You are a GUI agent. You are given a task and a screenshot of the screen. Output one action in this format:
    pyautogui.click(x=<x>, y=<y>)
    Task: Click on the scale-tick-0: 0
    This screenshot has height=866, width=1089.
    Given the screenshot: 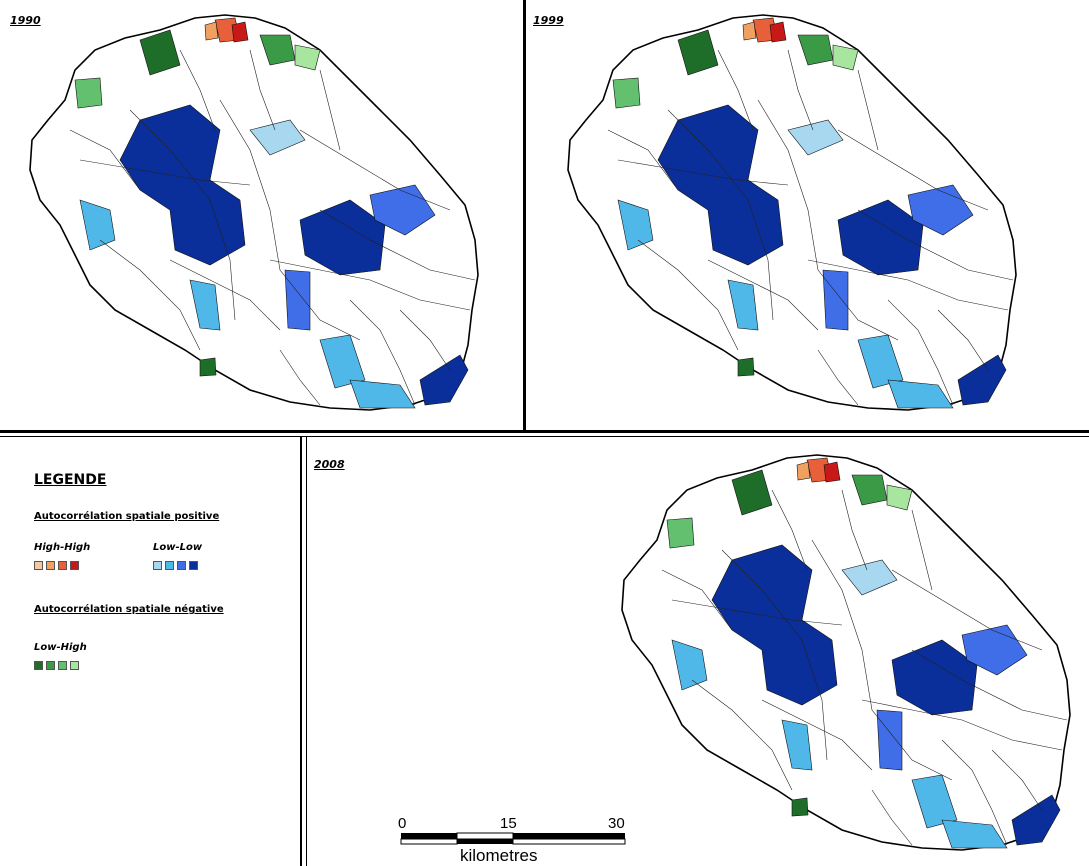 What is the action you would take?
    pyautogui.click(x=402, y=823)
    